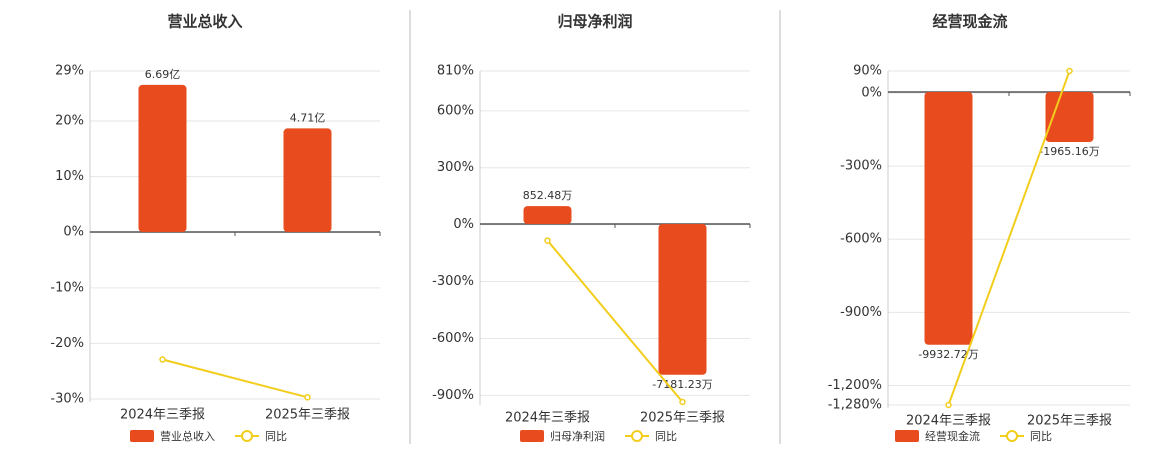 This screenshot has height=450, width=1160. What do you see at coordinates (67, 343) in the screenshot?
I see `y-tick-label: -20%` at bounding box center [67, 343].